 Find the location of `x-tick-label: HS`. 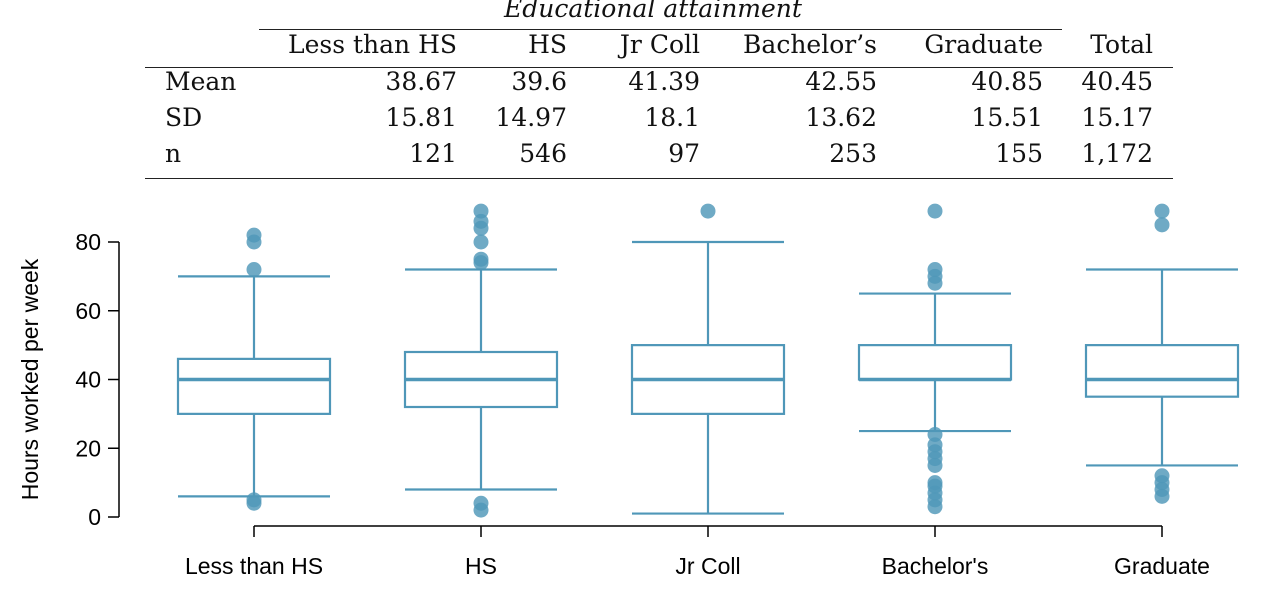

x-tick-label: HS is located at coordinates (481, 566).